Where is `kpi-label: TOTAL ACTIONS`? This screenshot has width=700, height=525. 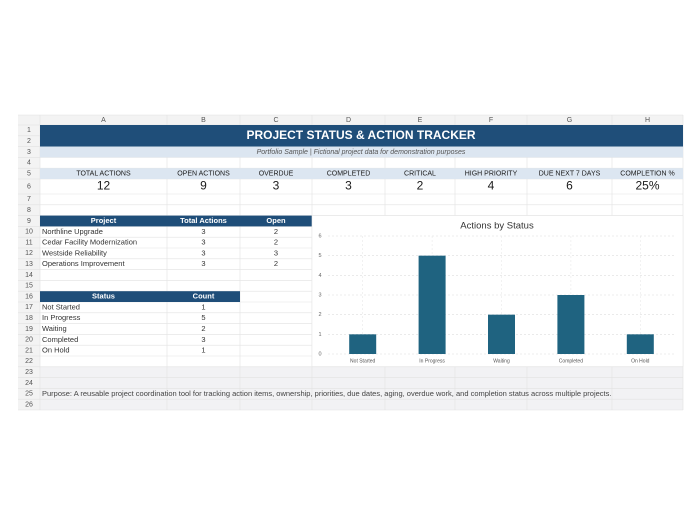
kpi-label: TOTAL ACTIONS is located at coordinates (103, 173).